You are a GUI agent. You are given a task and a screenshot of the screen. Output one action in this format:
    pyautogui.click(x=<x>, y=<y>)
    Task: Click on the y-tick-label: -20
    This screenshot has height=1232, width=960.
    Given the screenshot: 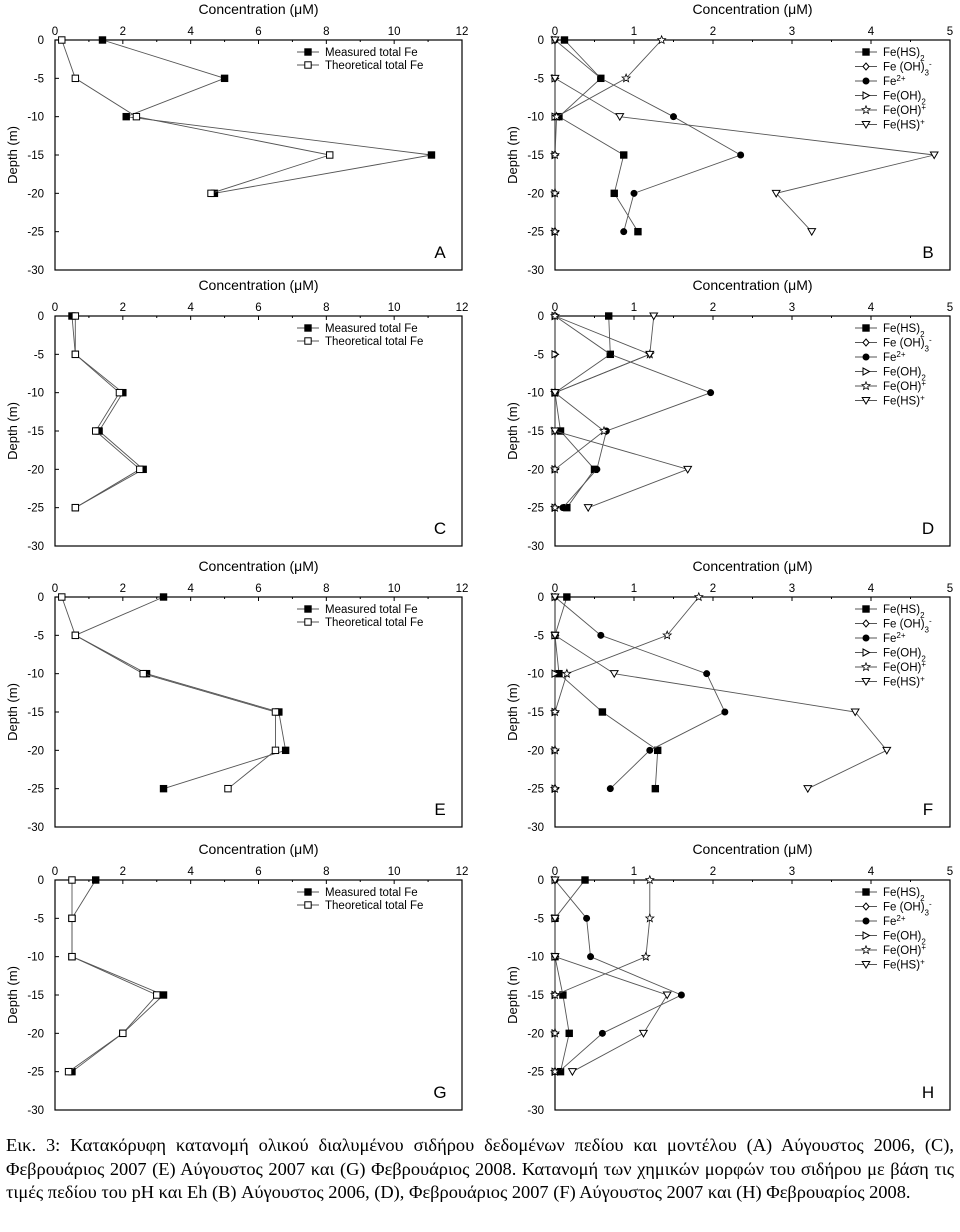 What is the action you would take?
    pyautogui.click(x=535, y=1034)
    